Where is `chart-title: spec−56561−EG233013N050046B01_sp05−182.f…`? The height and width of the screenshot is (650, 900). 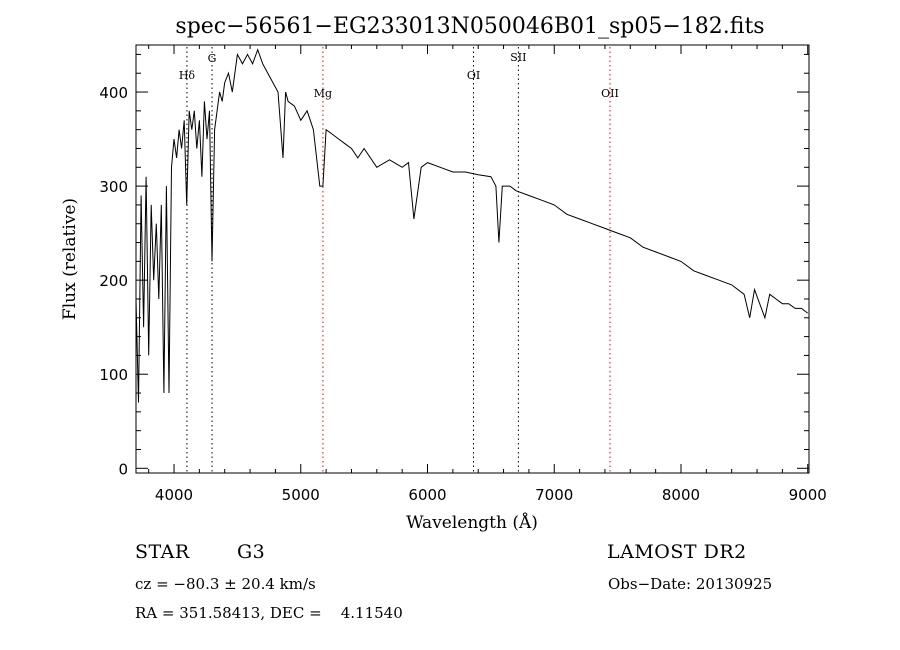 chart-title: spec−56561−EG233013N050046B01_sp05−182.f… is located at coordinates (469, 26).